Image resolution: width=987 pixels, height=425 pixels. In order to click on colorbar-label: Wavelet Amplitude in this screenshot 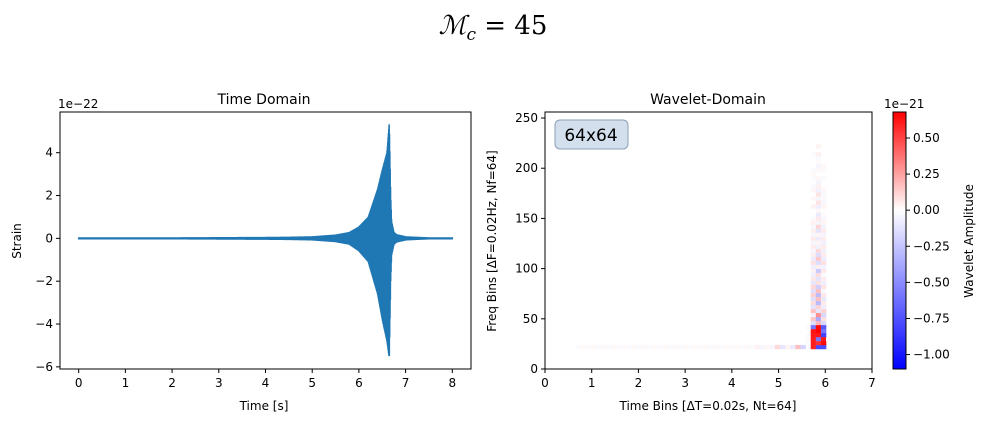, I will do `click(969, 241)`.